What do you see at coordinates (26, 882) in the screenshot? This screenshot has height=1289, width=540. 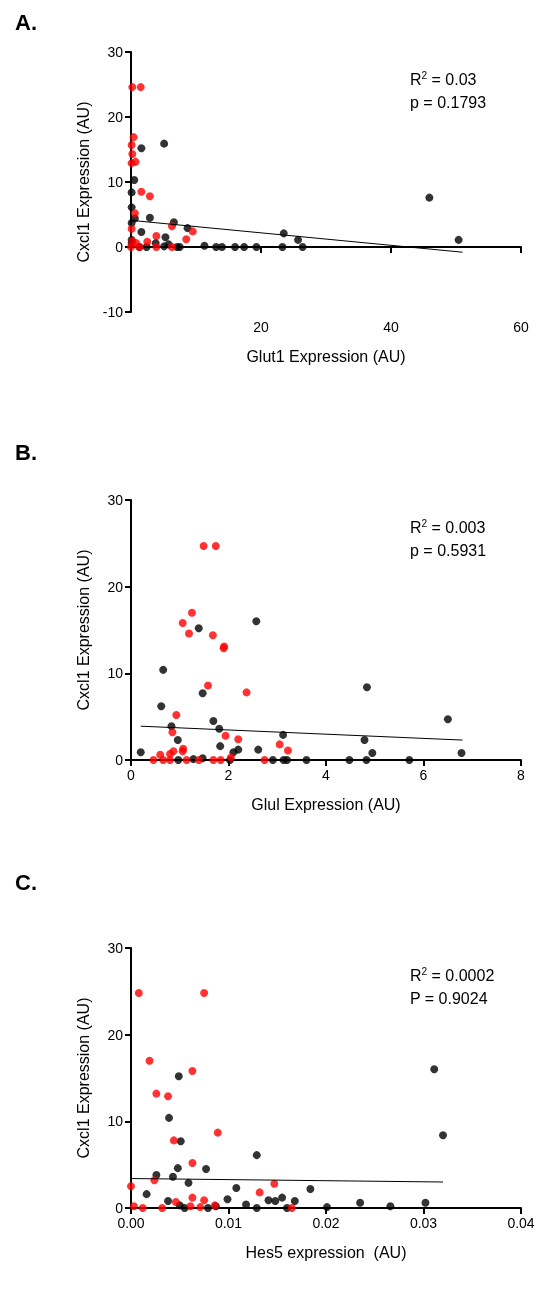 I see `chart-title: C.` at bounding box center [26, 882].